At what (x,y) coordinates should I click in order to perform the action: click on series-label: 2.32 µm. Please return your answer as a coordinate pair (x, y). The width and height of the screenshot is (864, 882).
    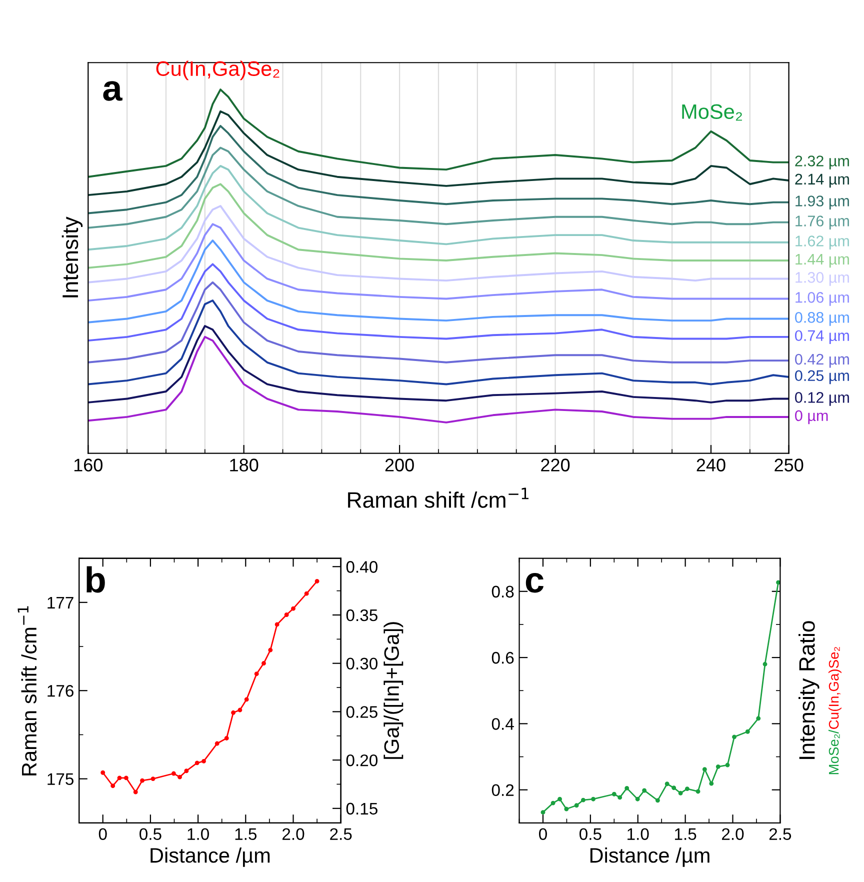
    Looking at the image, I should click on (822, 163).